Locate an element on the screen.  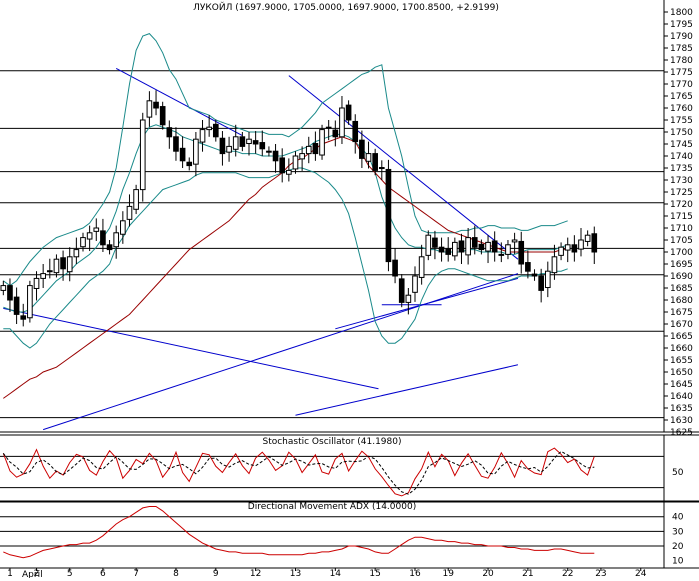
stoch-y-tick-label: 50 is located at coordinates (678, 473).